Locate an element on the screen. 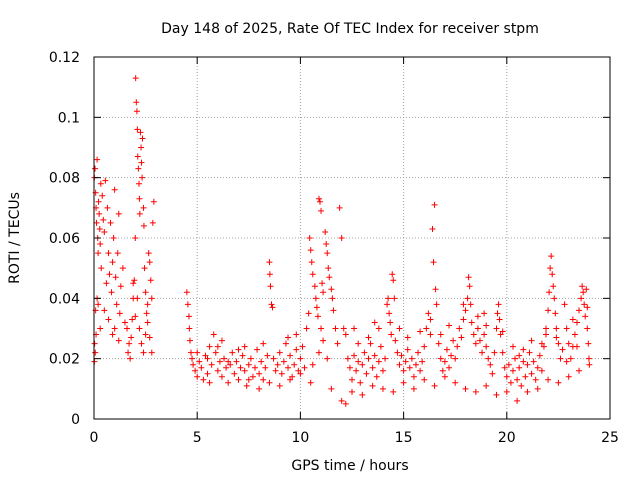 The width and height of the screenshot is (640, 480). x-tick-label: 0 is located at coordinates (94, 438).